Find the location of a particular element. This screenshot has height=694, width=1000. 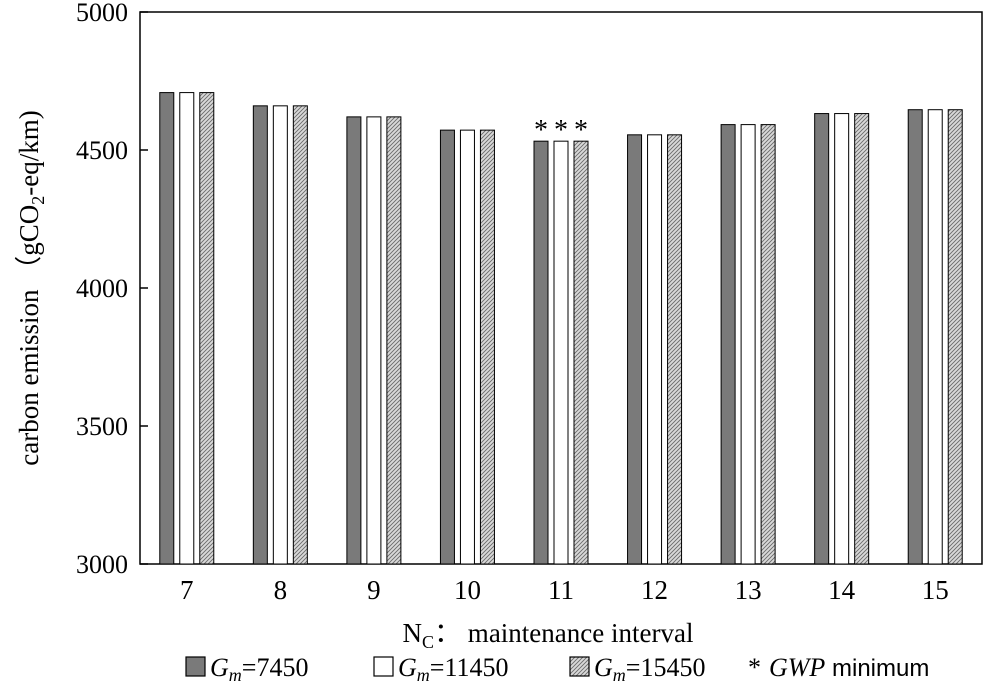

x-tick-label: 7 is located at coordinates (187, 590).